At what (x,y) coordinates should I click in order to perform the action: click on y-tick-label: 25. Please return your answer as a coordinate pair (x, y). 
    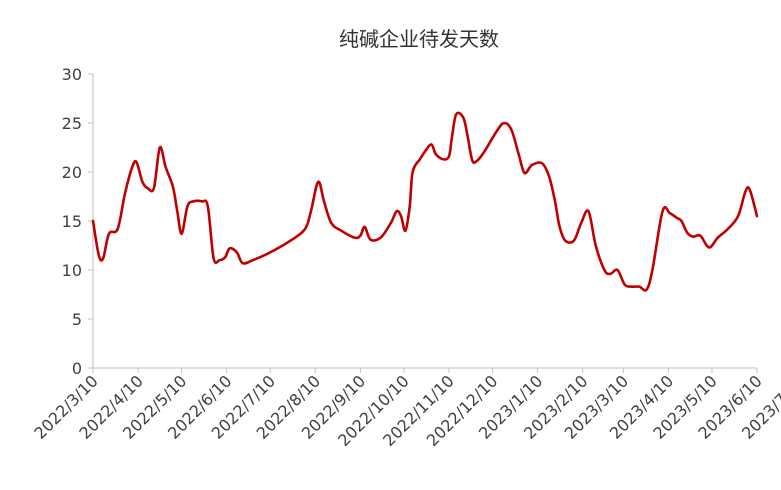
    Looking at the image, I should click on (72, 123).